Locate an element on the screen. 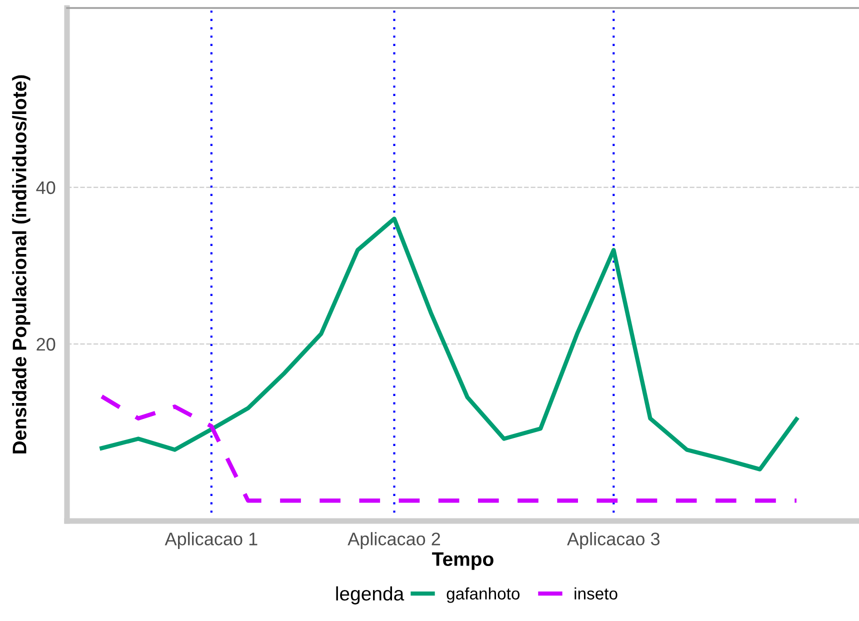 Image resolution: width=859 pixels, height=621 pixels. x-axis-title: Tempo is located at coordinates (463, 561).